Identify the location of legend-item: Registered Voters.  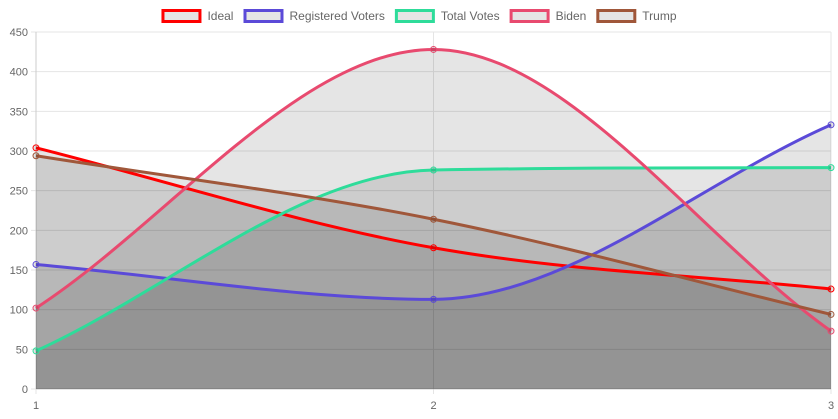
(314, 16).